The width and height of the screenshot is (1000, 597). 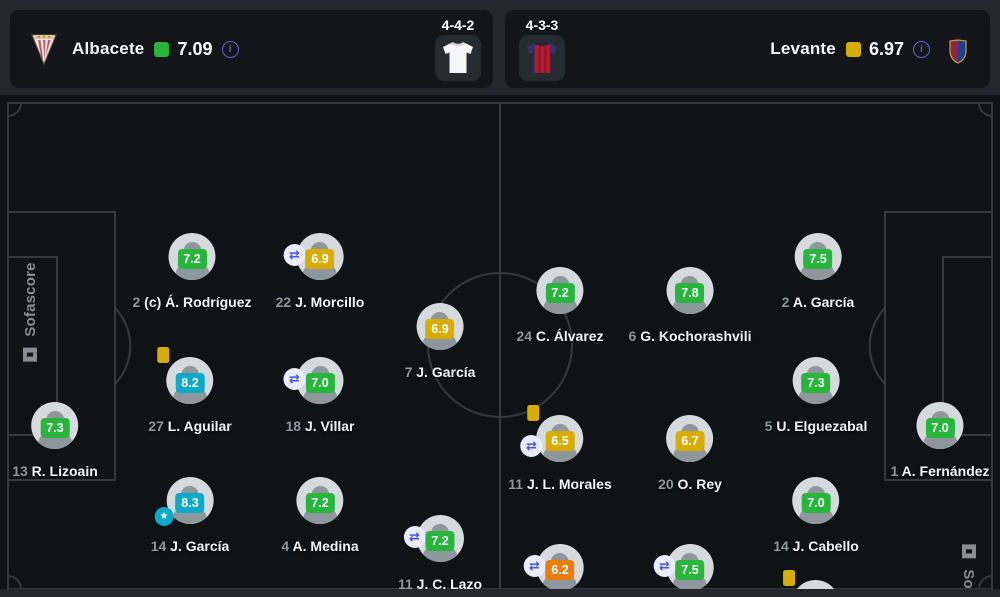 What do you see at coordinates (747, 49) in the screenshot?
I see `away-team-card: 4-3-3 Levante 6.97` at bounding box center [747, 49].